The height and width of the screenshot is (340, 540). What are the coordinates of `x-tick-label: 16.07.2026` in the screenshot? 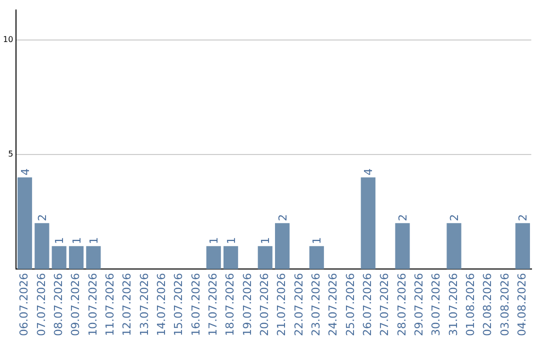 It's located at (195, 304).